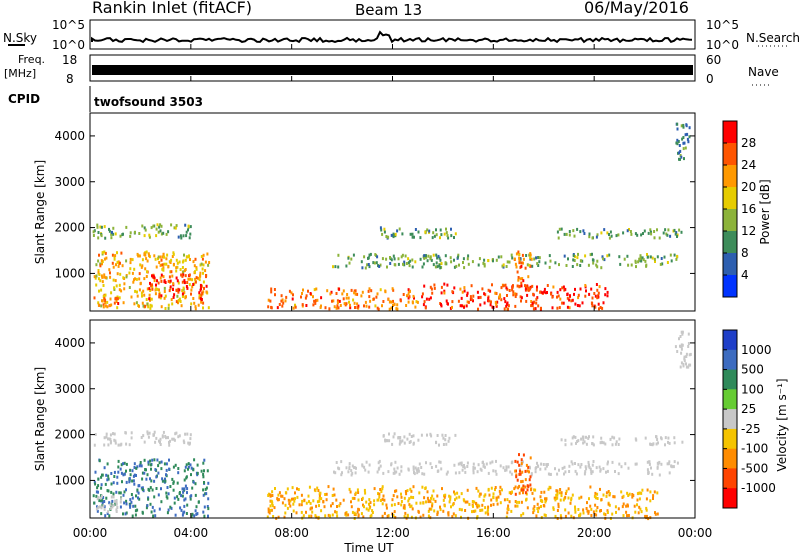  What do you see at coordinates (751, 429) in the screenshot?
I see `colorbar-tick-label: -25` at bounding box center [751, 429].